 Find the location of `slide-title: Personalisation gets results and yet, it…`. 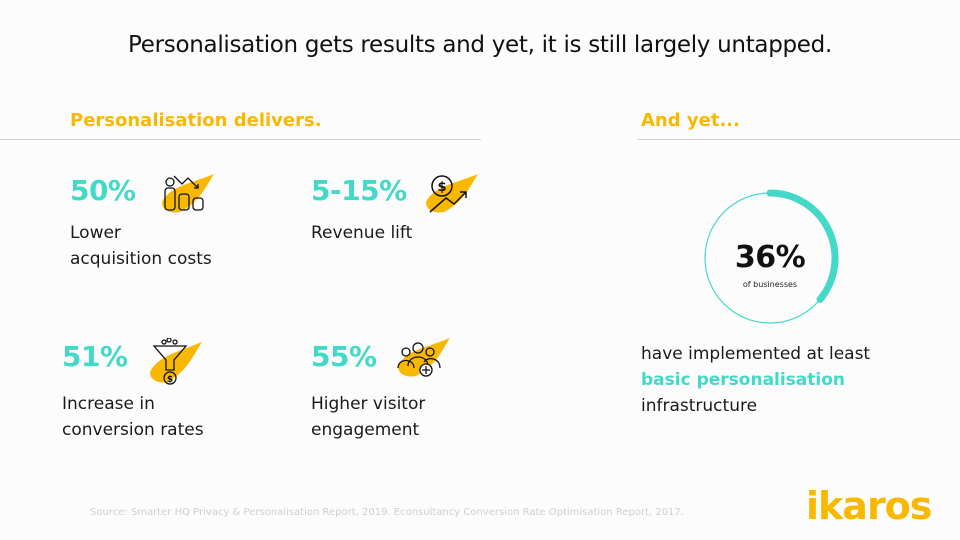

slide-title: Personalisation gets results and yet, it… is located at coordinates (480, 45).